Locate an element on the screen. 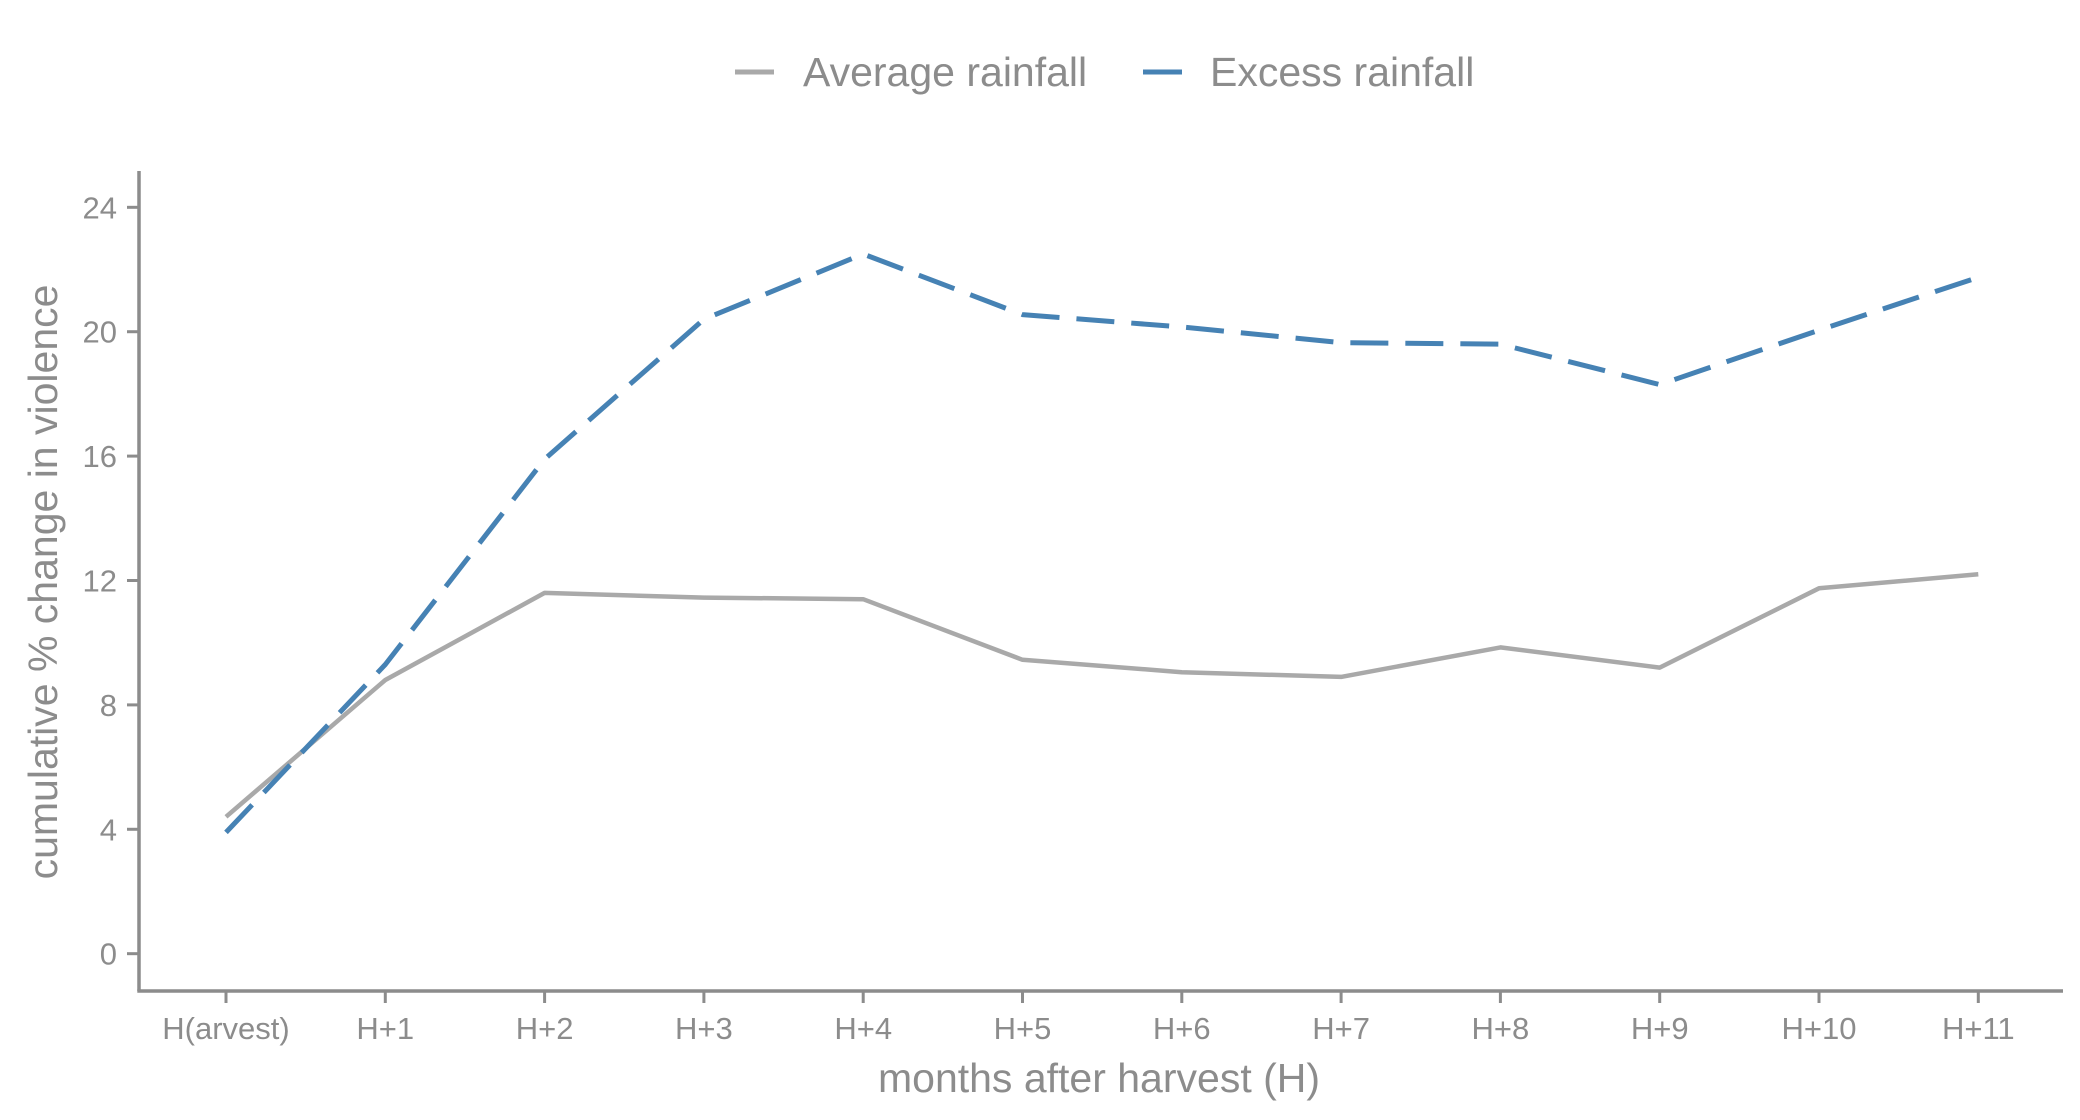 This screenshot has width=2080, height=1120. x-tick-label: H+9 is located at coordinates (1660, 1028).